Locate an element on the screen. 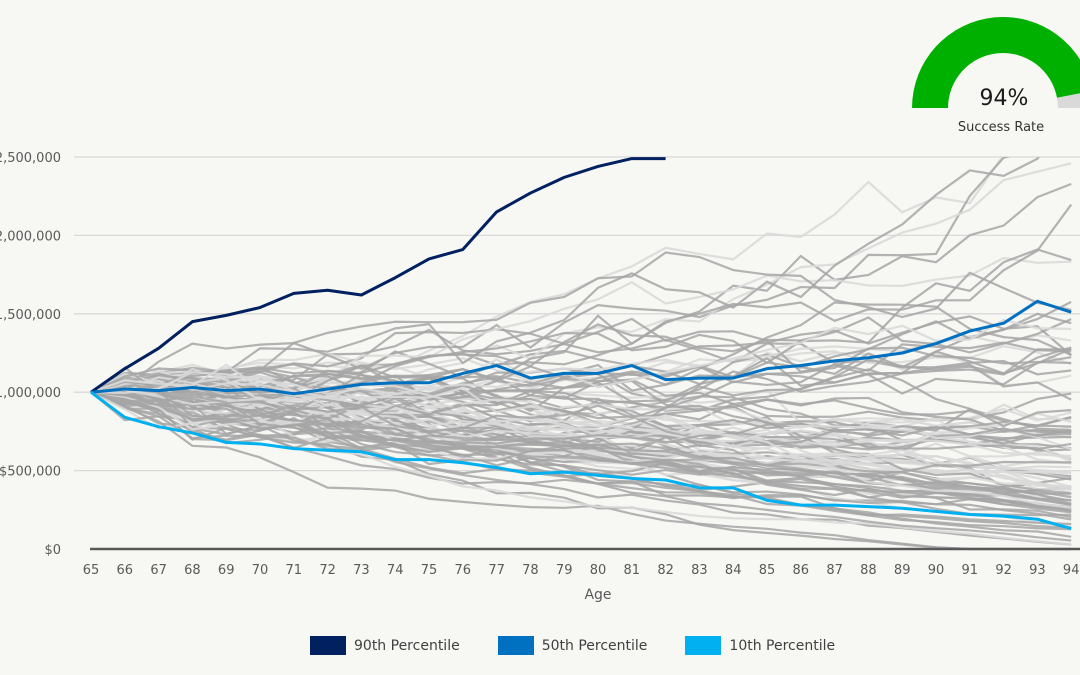 The width and height of the screenshot is (1080, 675). x-tick-label: 72 is located at coordinates (327, 570).